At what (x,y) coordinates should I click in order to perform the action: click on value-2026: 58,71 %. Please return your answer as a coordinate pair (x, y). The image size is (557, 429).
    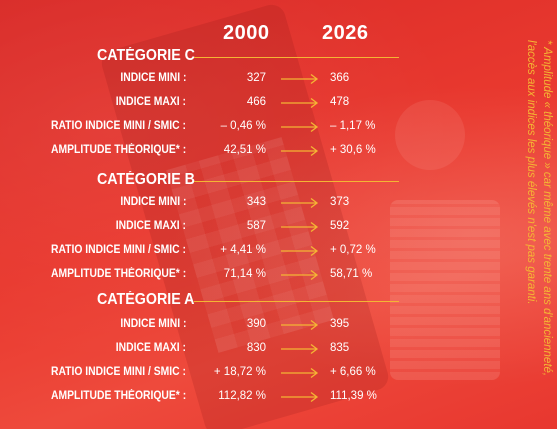
    Looking at the image, I should click on (351, 274).